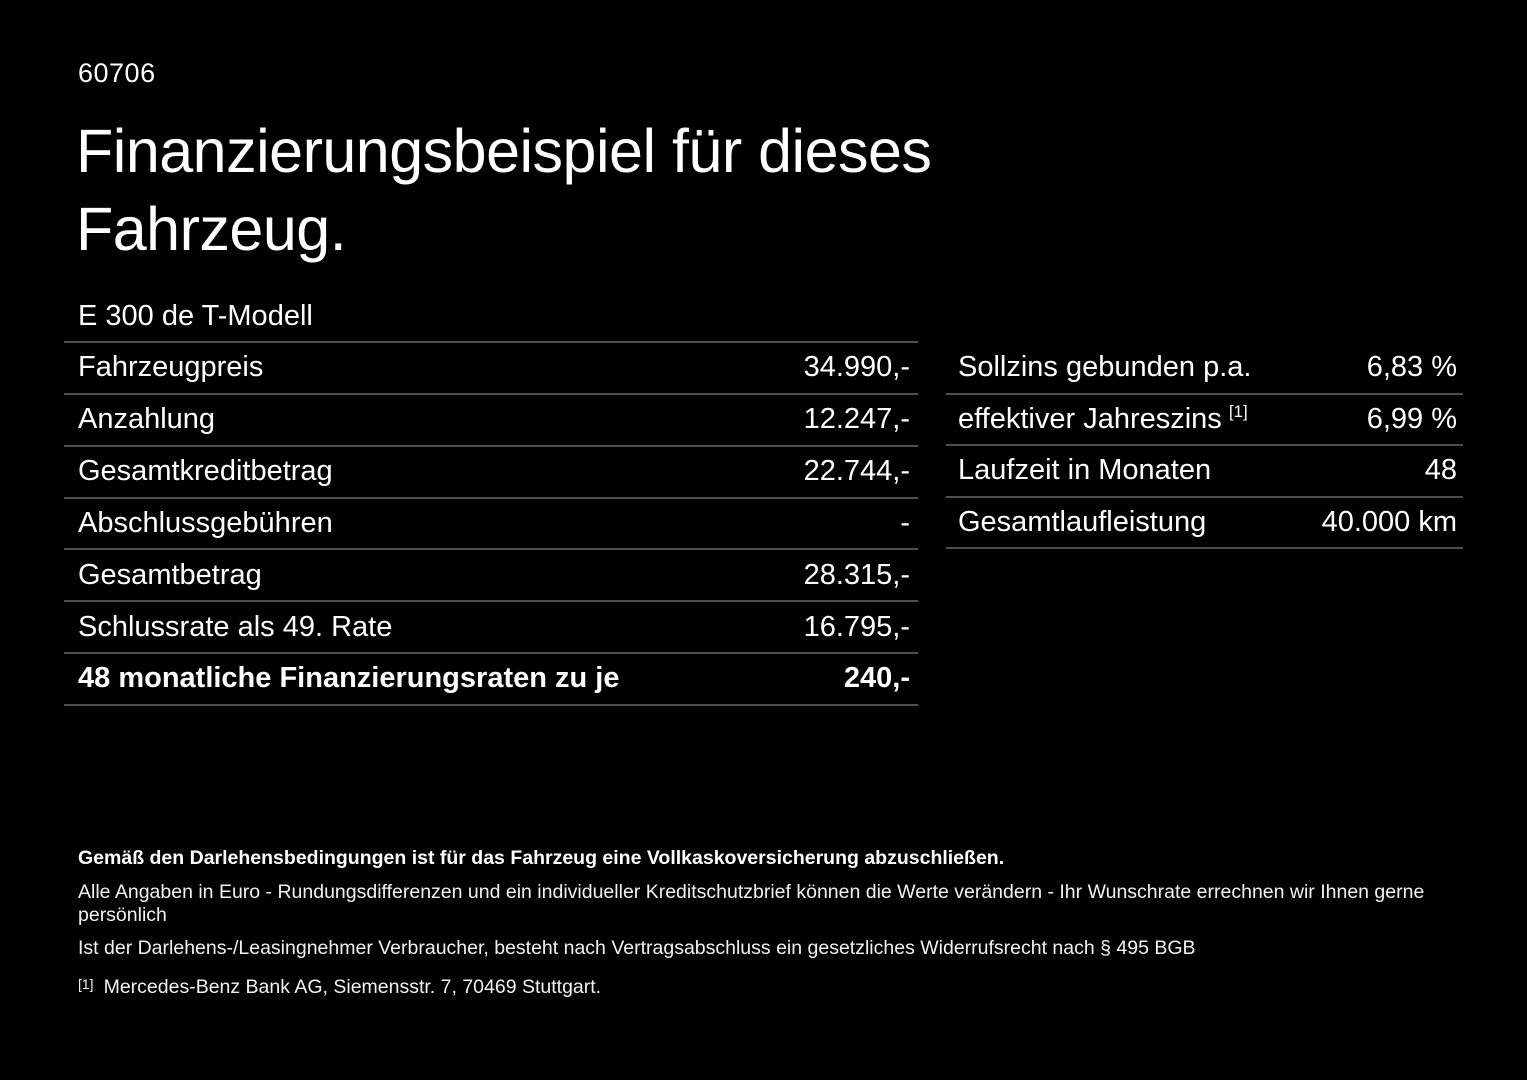 Image resolution: width=1527 pixels, height=1080 pixels. Describe the element at coordinates (1238, 411) in the screenshot. I see `footnote-reference: [1]` at that location.